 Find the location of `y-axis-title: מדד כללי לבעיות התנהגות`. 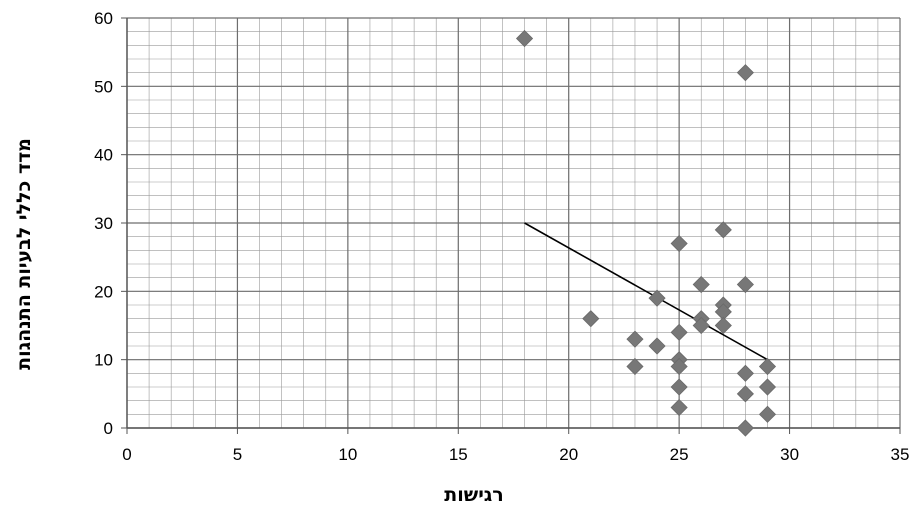

y-axis-title: מדד כללי לבעיות התנהגות is located at coordinates (24, 254).